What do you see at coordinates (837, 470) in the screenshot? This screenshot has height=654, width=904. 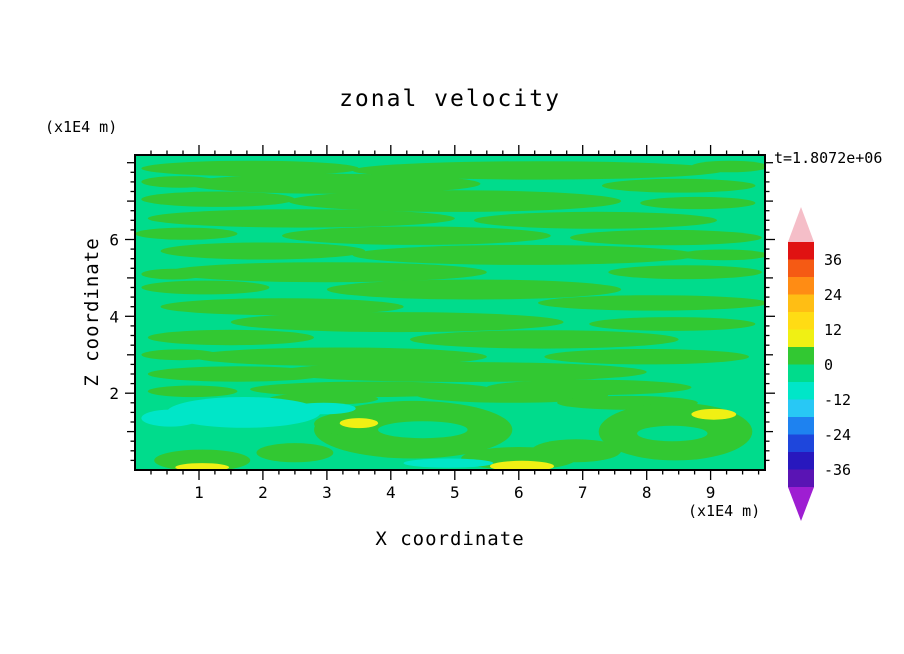 I see `colorbar-tick-label: -36` at bounding box center [837, 470].